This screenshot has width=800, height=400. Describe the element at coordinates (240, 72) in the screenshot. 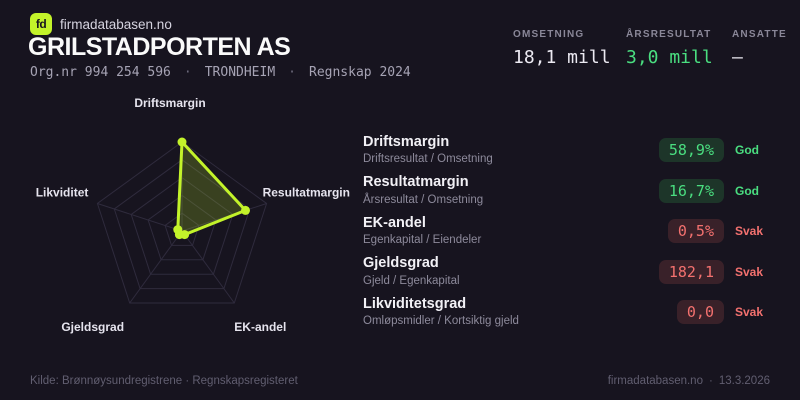

I see `company-city: TRONDHEIM` at that location.